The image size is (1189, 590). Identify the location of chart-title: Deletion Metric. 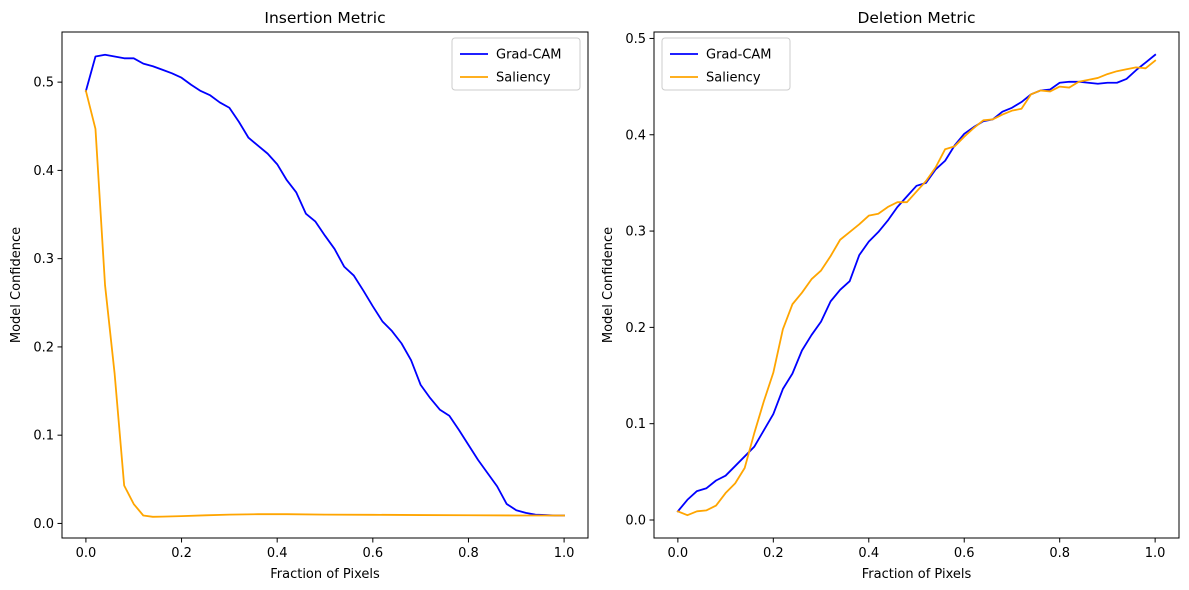
(916, 18).